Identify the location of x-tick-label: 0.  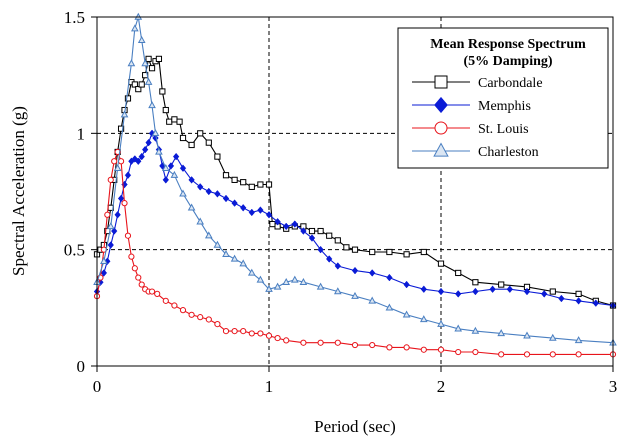
(97, 386).